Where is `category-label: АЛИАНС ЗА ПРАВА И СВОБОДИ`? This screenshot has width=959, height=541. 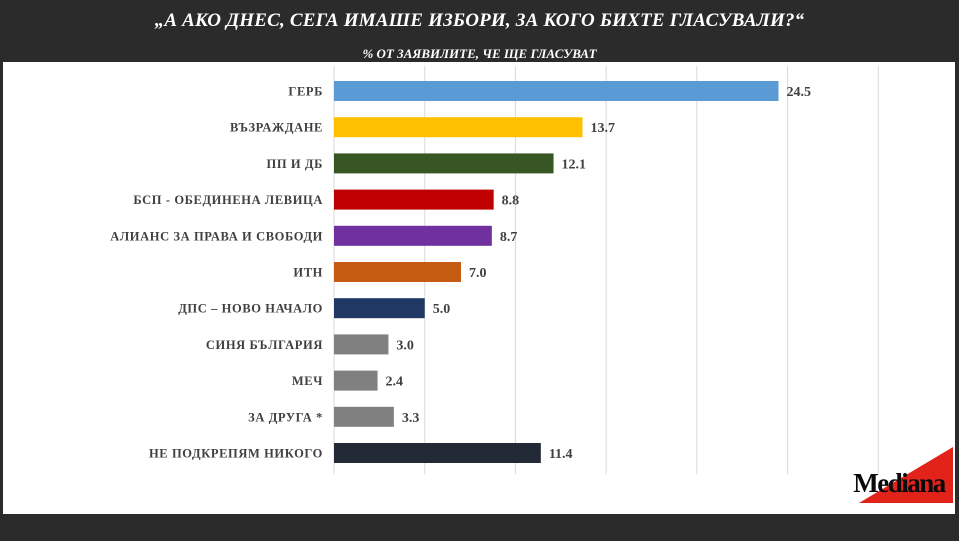
category-label: АЛИАНС ЗА ПРАВА И СВОБОДИ is located at coordinates (216, 236).